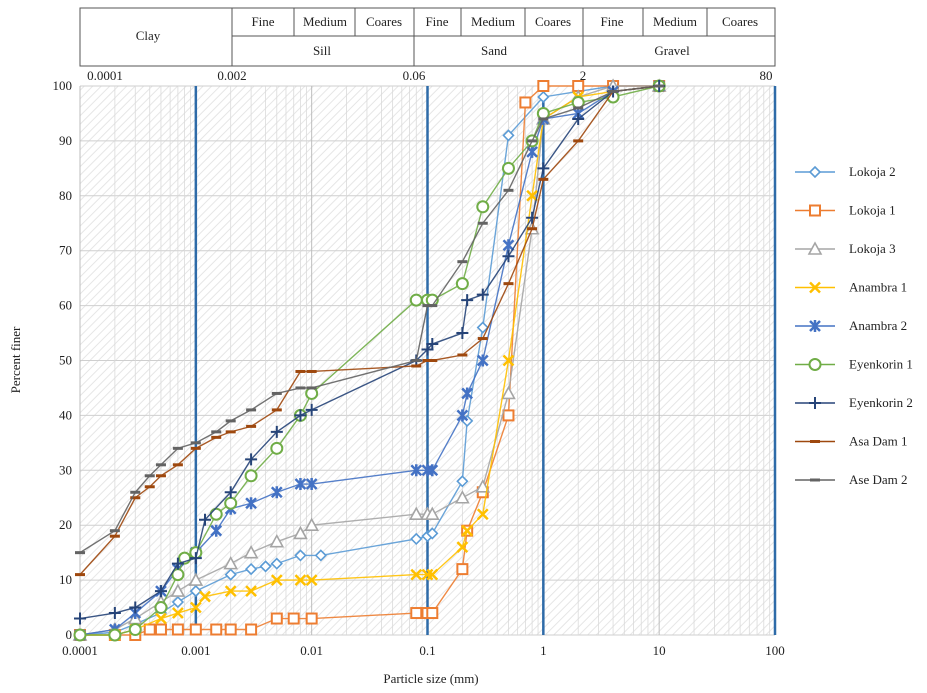 This screenshot has height=693, width=927. What do you see at coordinates (775, 650) in the screenshot?
I see `x-tick-label-100: 100` at bounding box center [775, 650].